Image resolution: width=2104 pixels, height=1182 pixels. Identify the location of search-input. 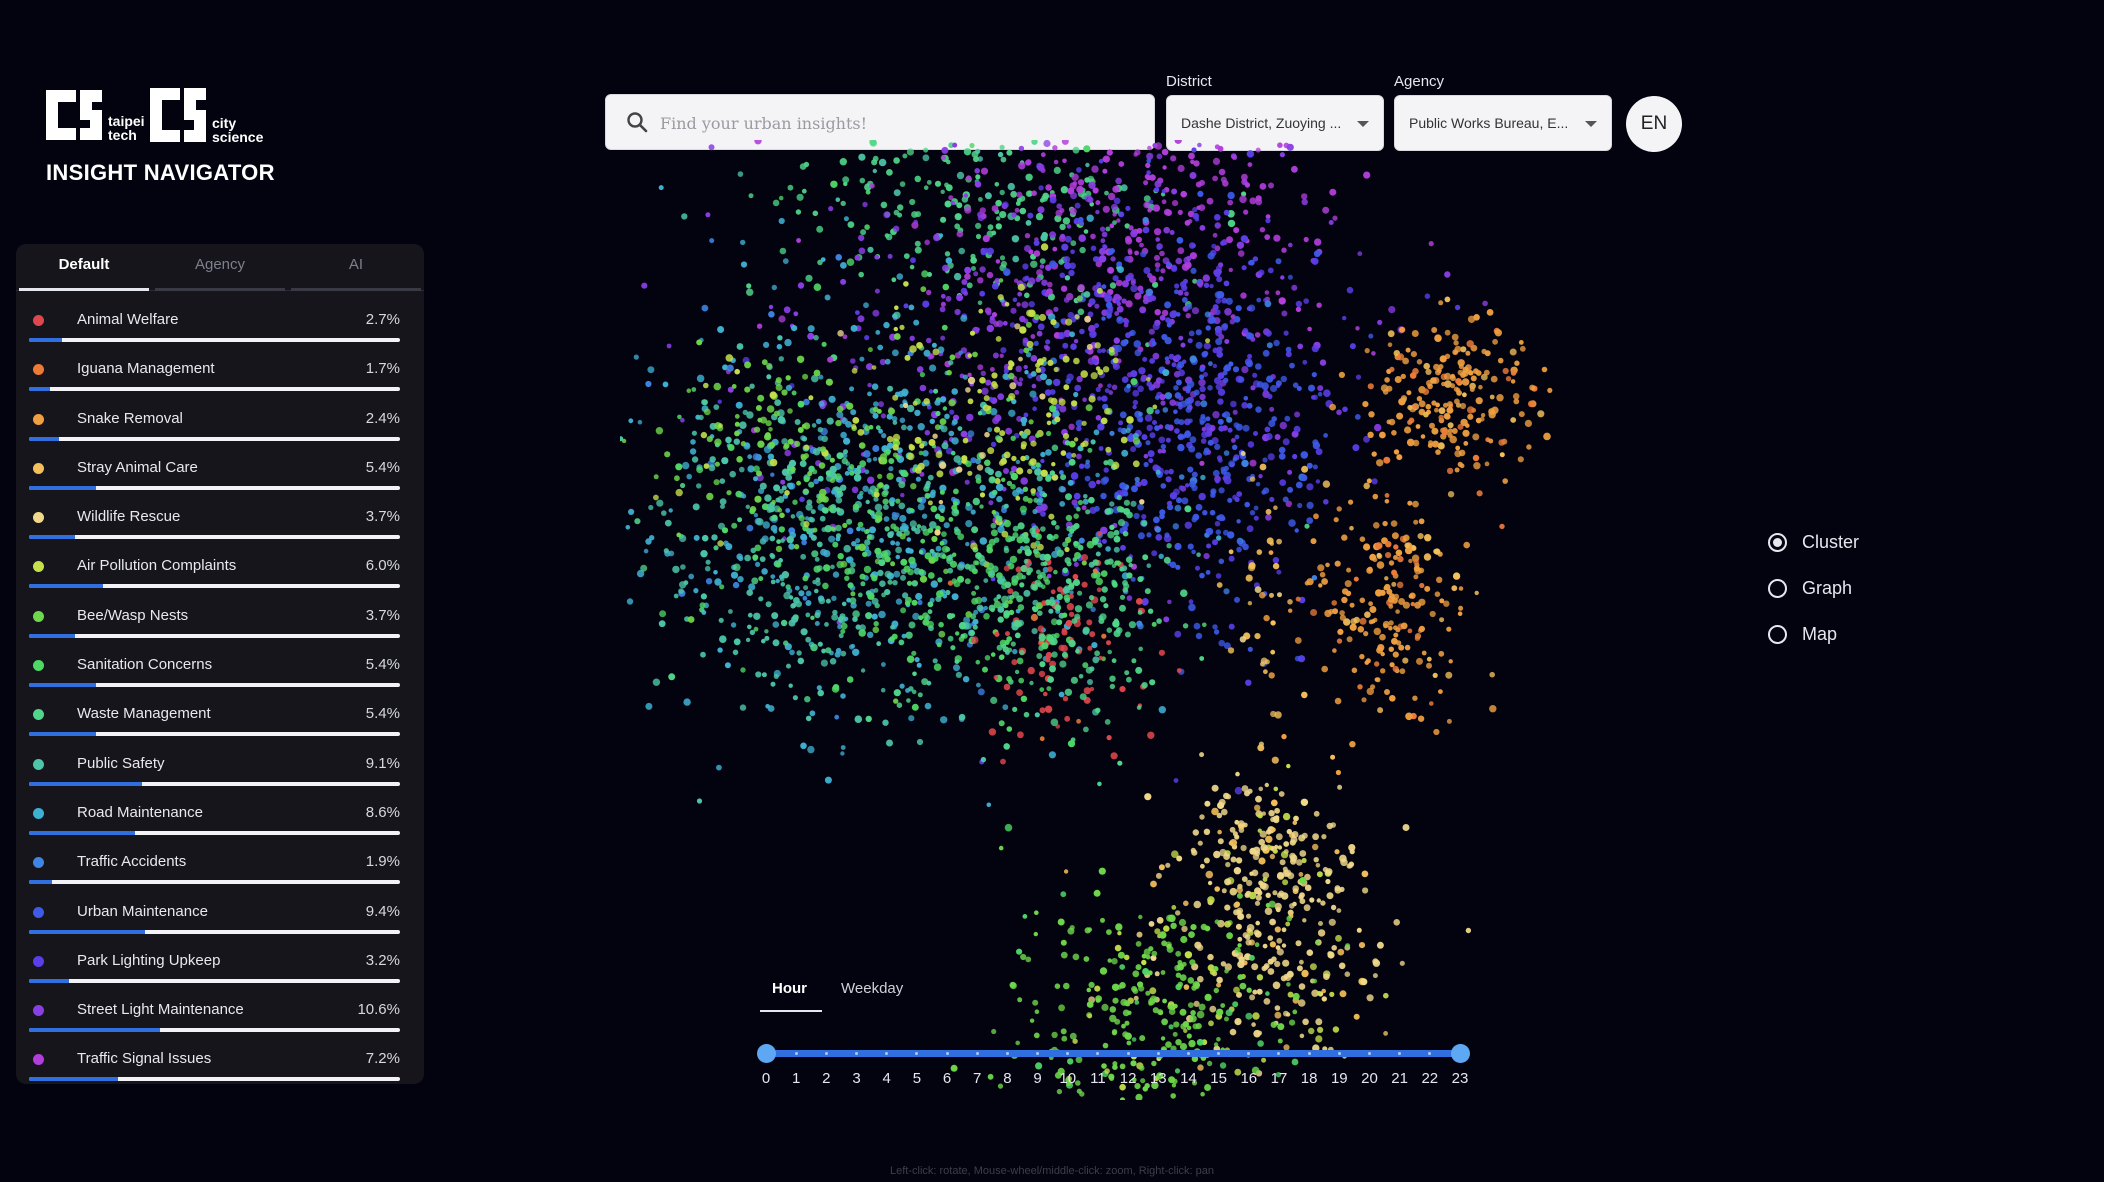
(895, 123).